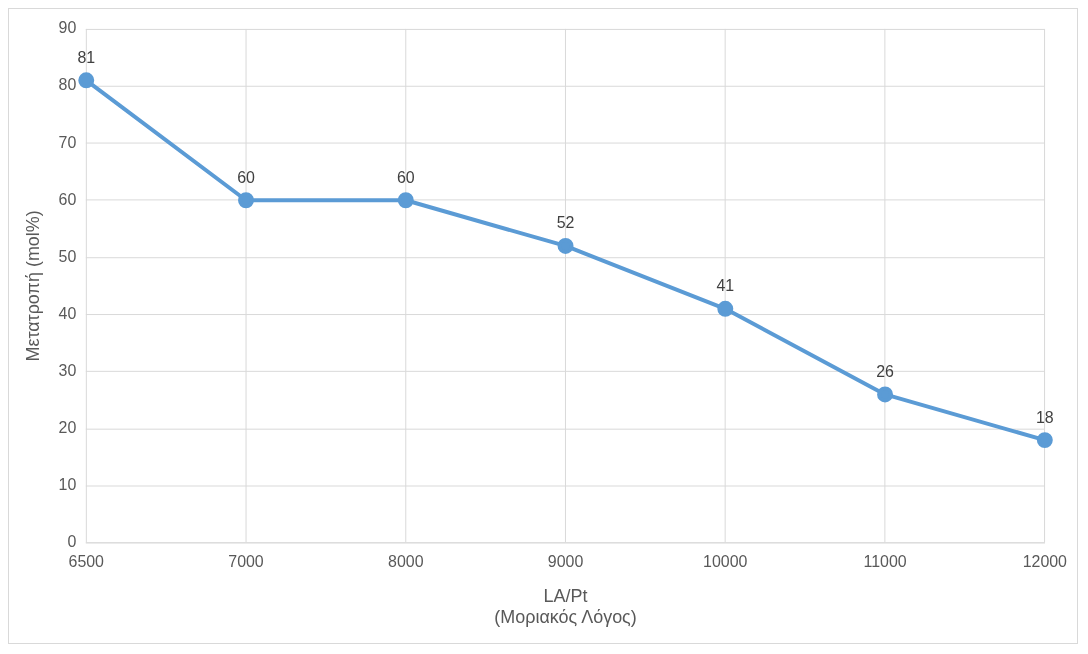 This screenshot has width=1088, height=654. Describe the element at coordinates (725, 561) in the screenshot. I see `x-tick-label: 10000` at that location.